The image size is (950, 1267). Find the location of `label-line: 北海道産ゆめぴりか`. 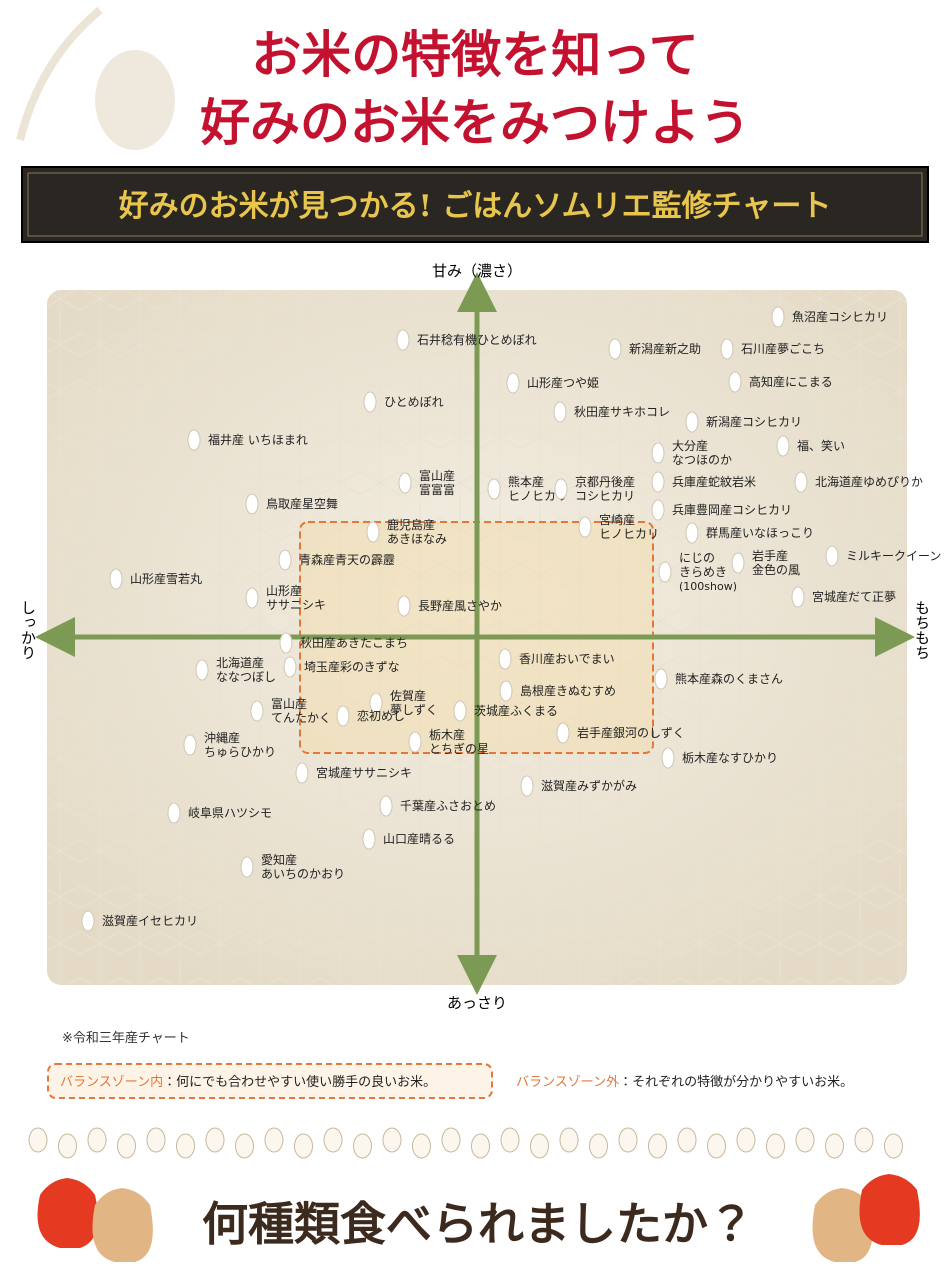

label-line: 北海道産ゆめぴりか is located at coordinates (869, 482).